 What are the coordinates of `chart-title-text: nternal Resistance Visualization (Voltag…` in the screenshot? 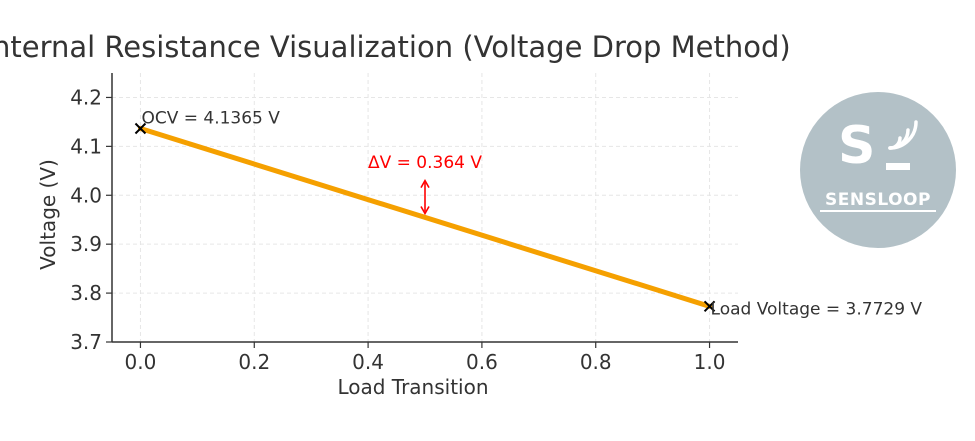 It's located at (395, 47).